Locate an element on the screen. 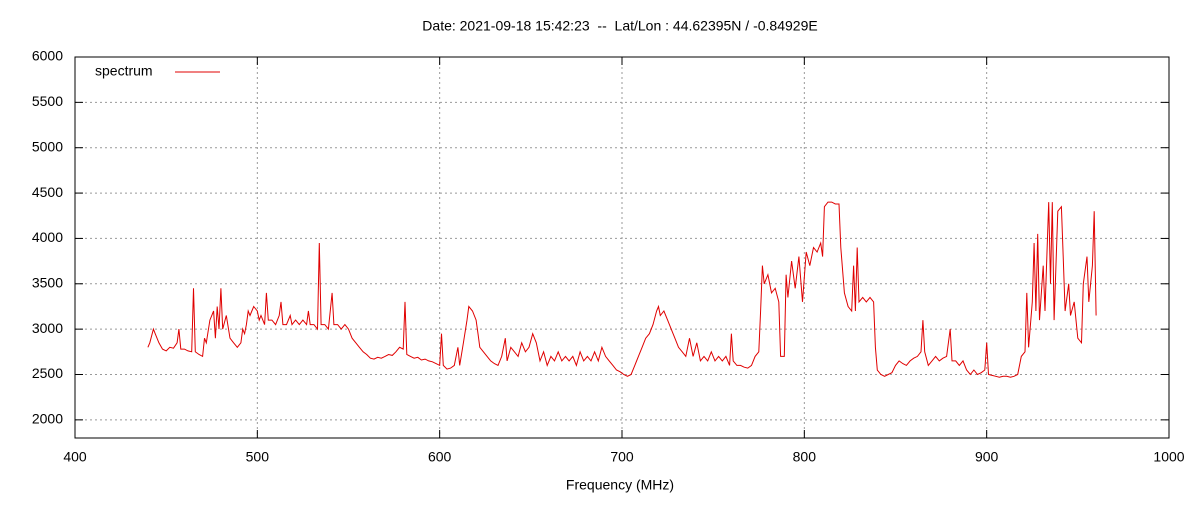  x-tick-label: 600 is located at coordinates (440, 457).